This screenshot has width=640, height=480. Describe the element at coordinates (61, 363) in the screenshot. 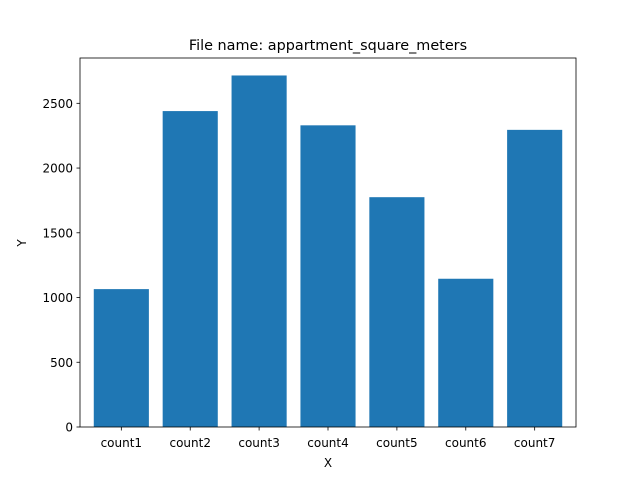

I see `y-tick-label: 500` at that location.